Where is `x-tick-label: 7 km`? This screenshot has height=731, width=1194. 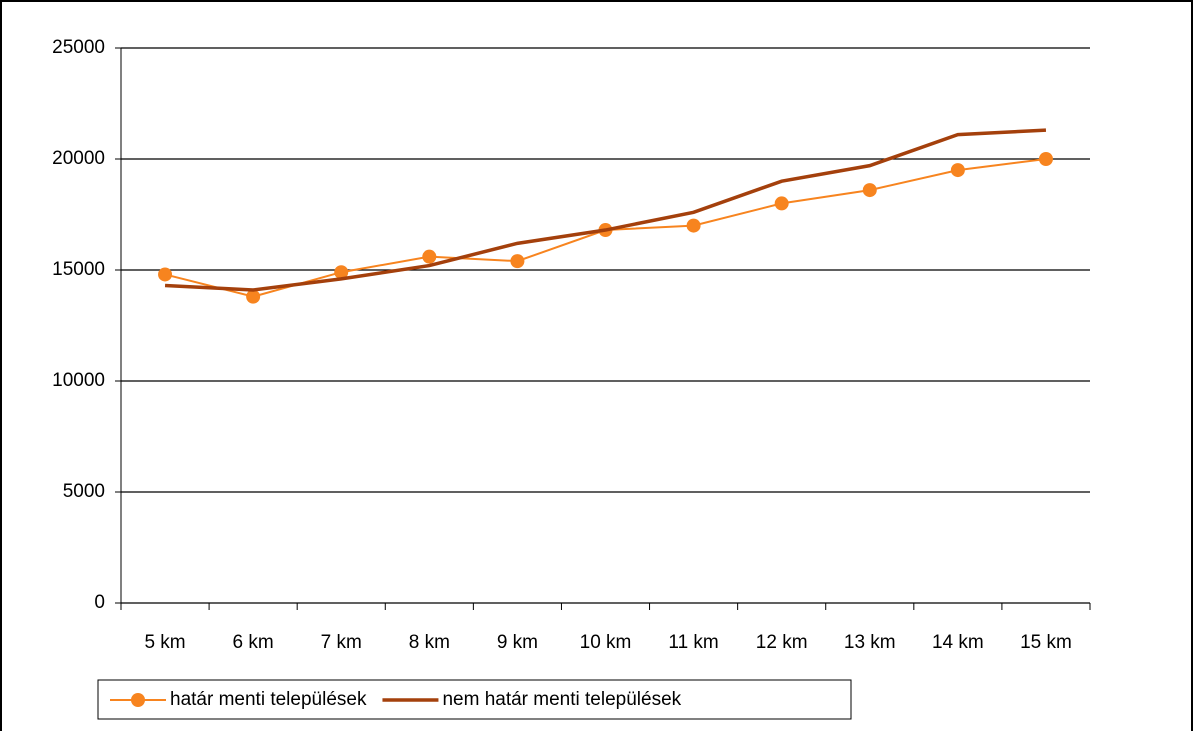
x-tick-label: 7 km is located at coordinates (341, 642).